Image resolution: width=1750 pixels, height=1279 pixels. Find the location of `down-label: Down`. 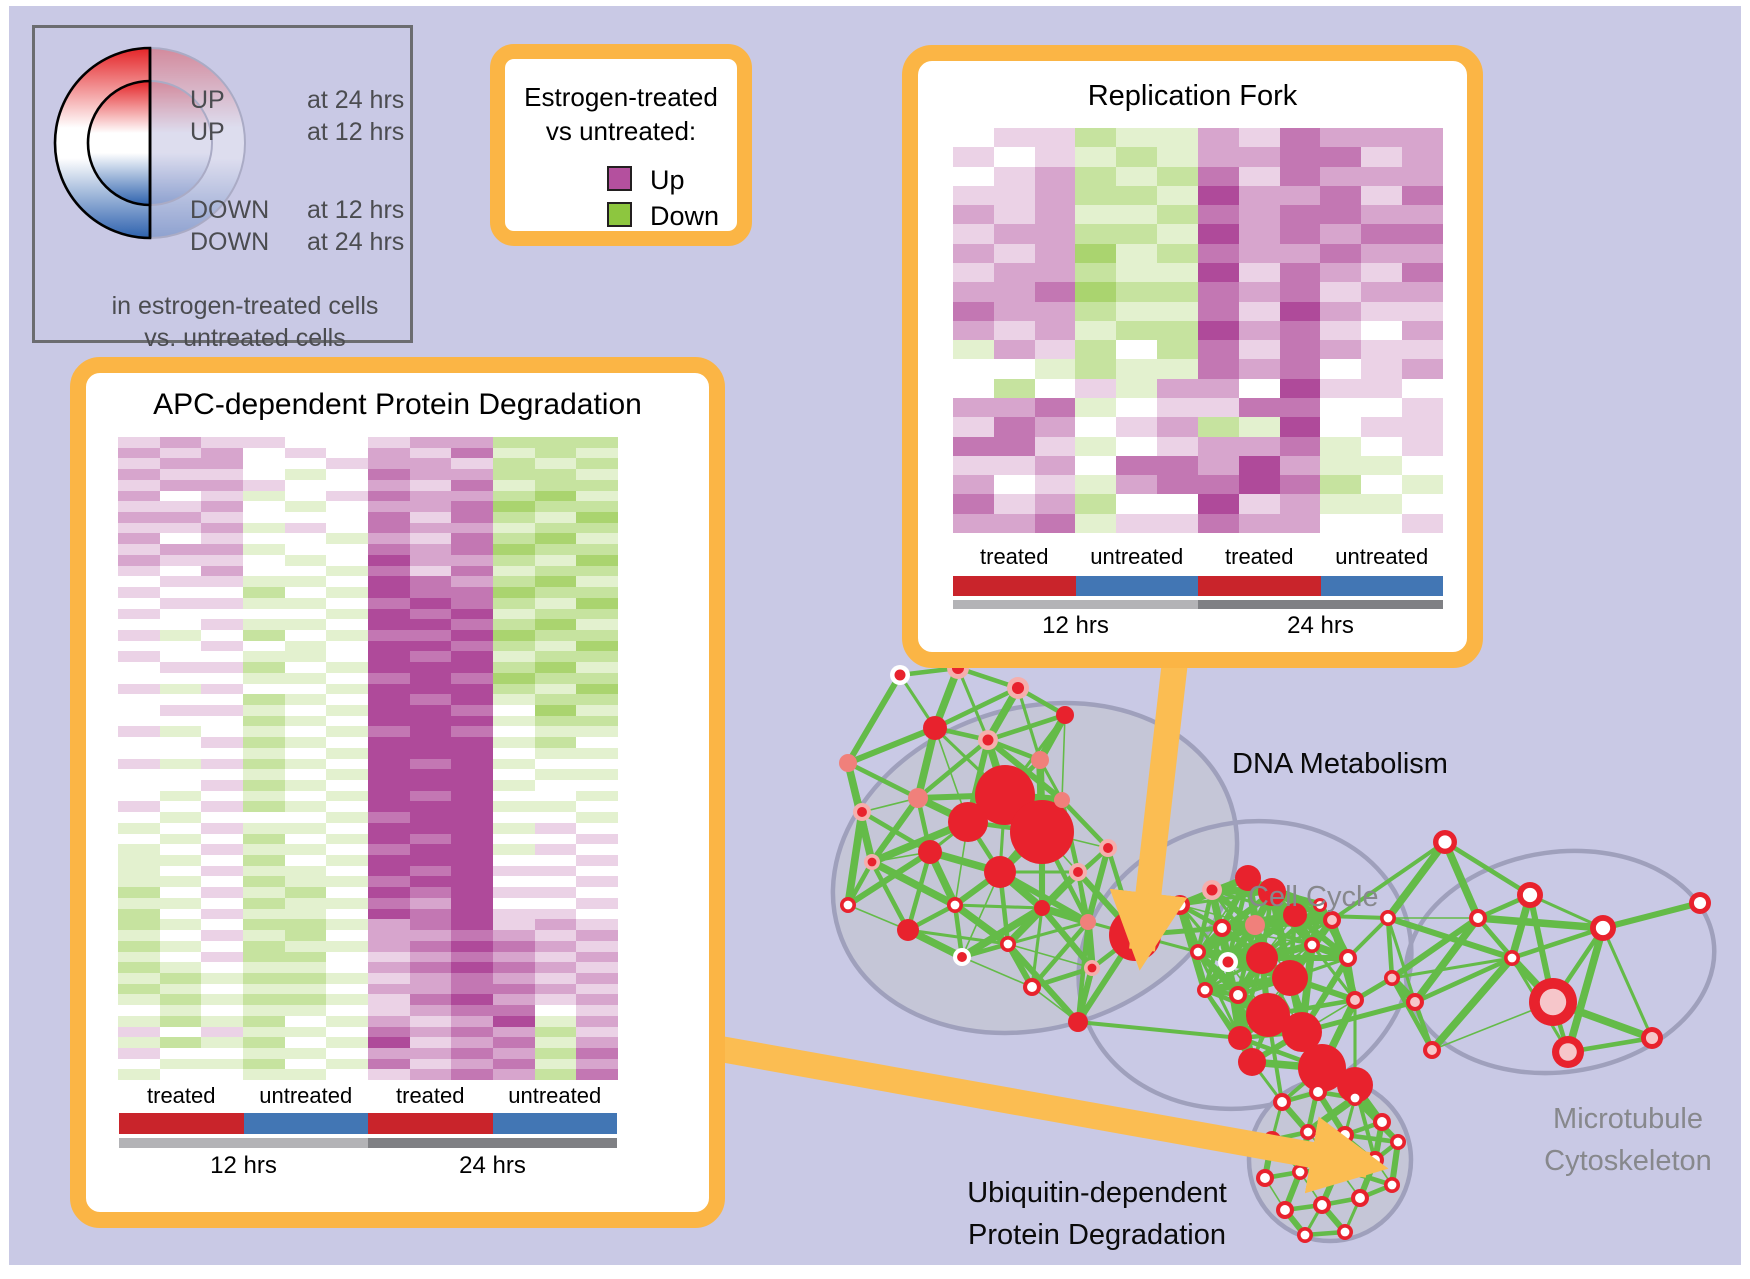

down-label: Down is located at coordinates (685, 216).